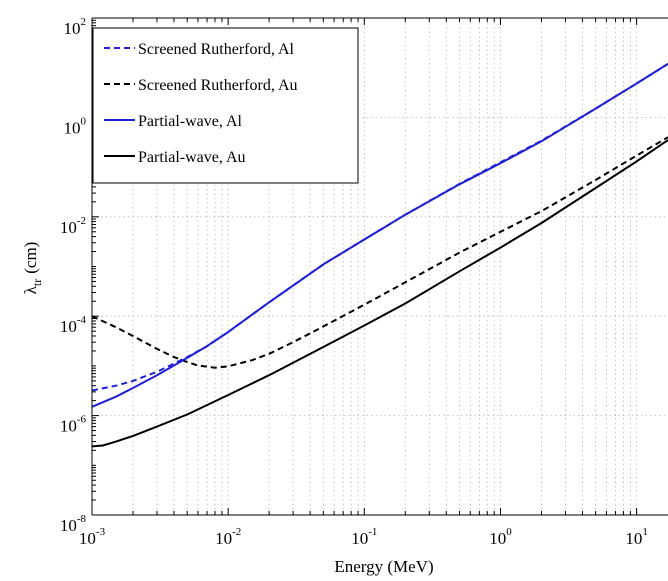 The width and height of the screenshot is (668, 581). Describe the element at coordinates (73, 425) in the screenshot. I see `y-tick-label: 10⁻⁶` at that location.